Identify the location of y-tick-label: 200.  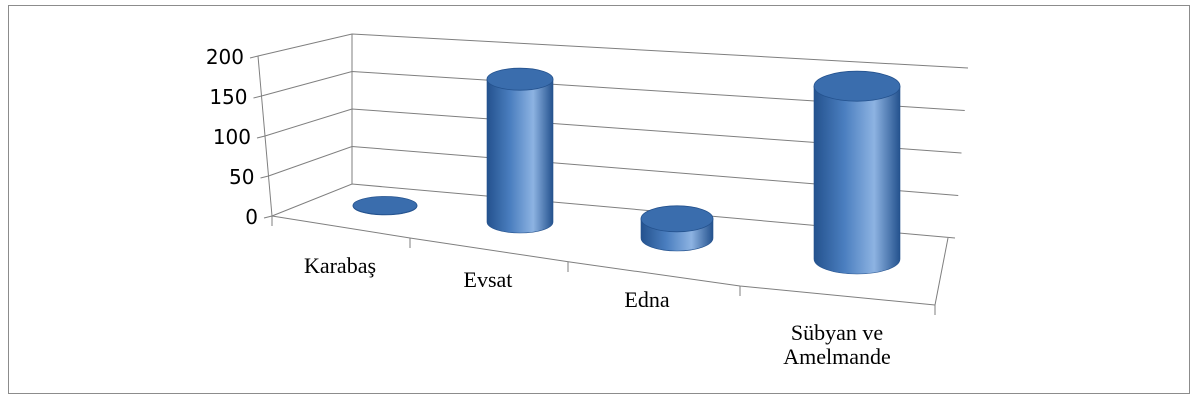
(225, 57).